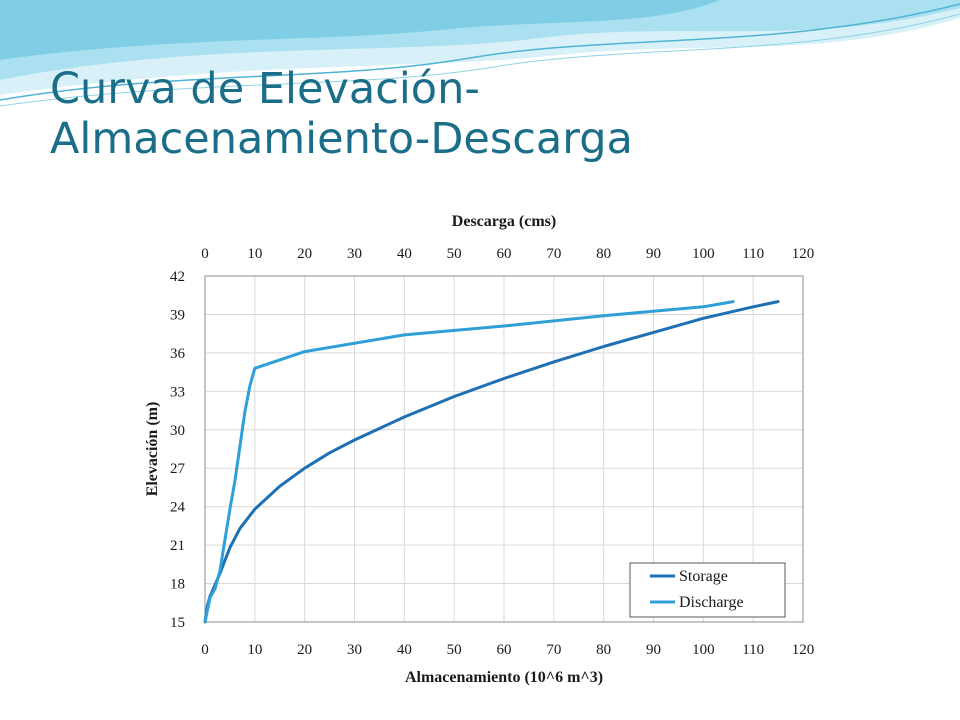  Describe the element at coordinates (504, 677) in the screenshot. I see `bottom-axis-title: Almacenamiento (10^6 m^3)` at that location.